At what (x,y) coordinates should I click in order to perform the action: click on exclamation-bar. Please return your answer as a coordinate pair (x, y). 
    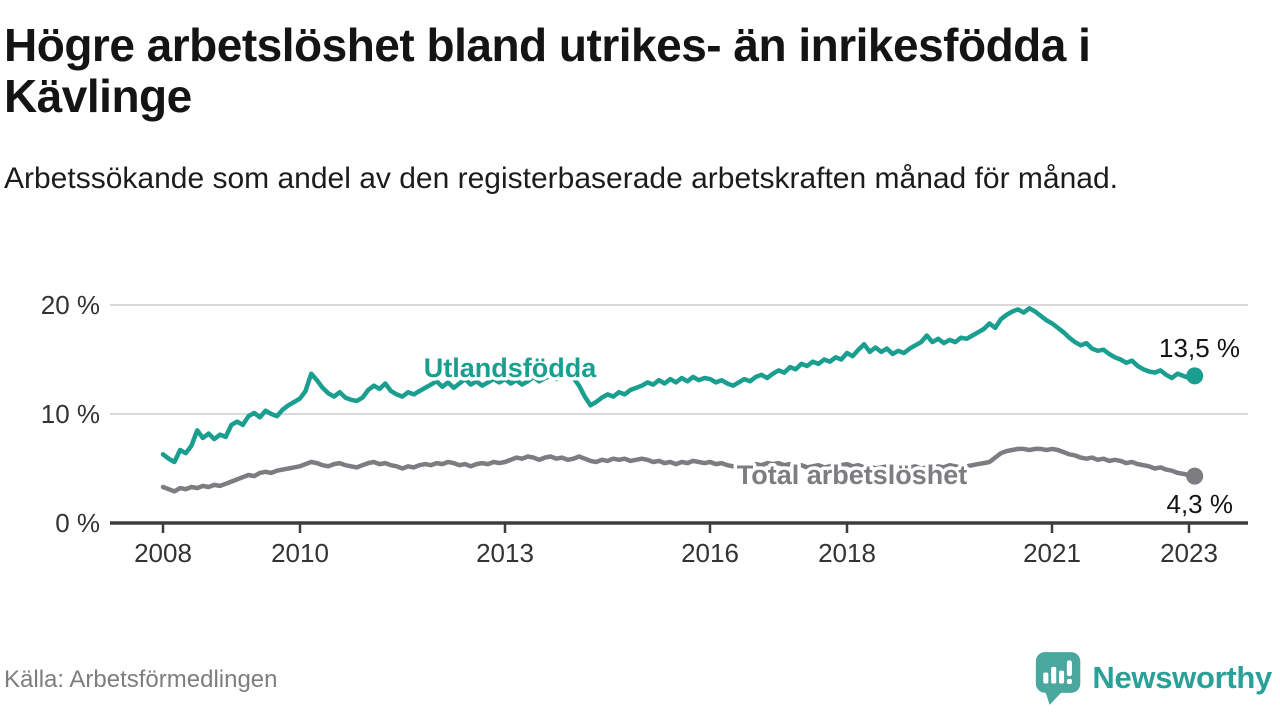
    Looking at the image, I should click on (1070, 668).